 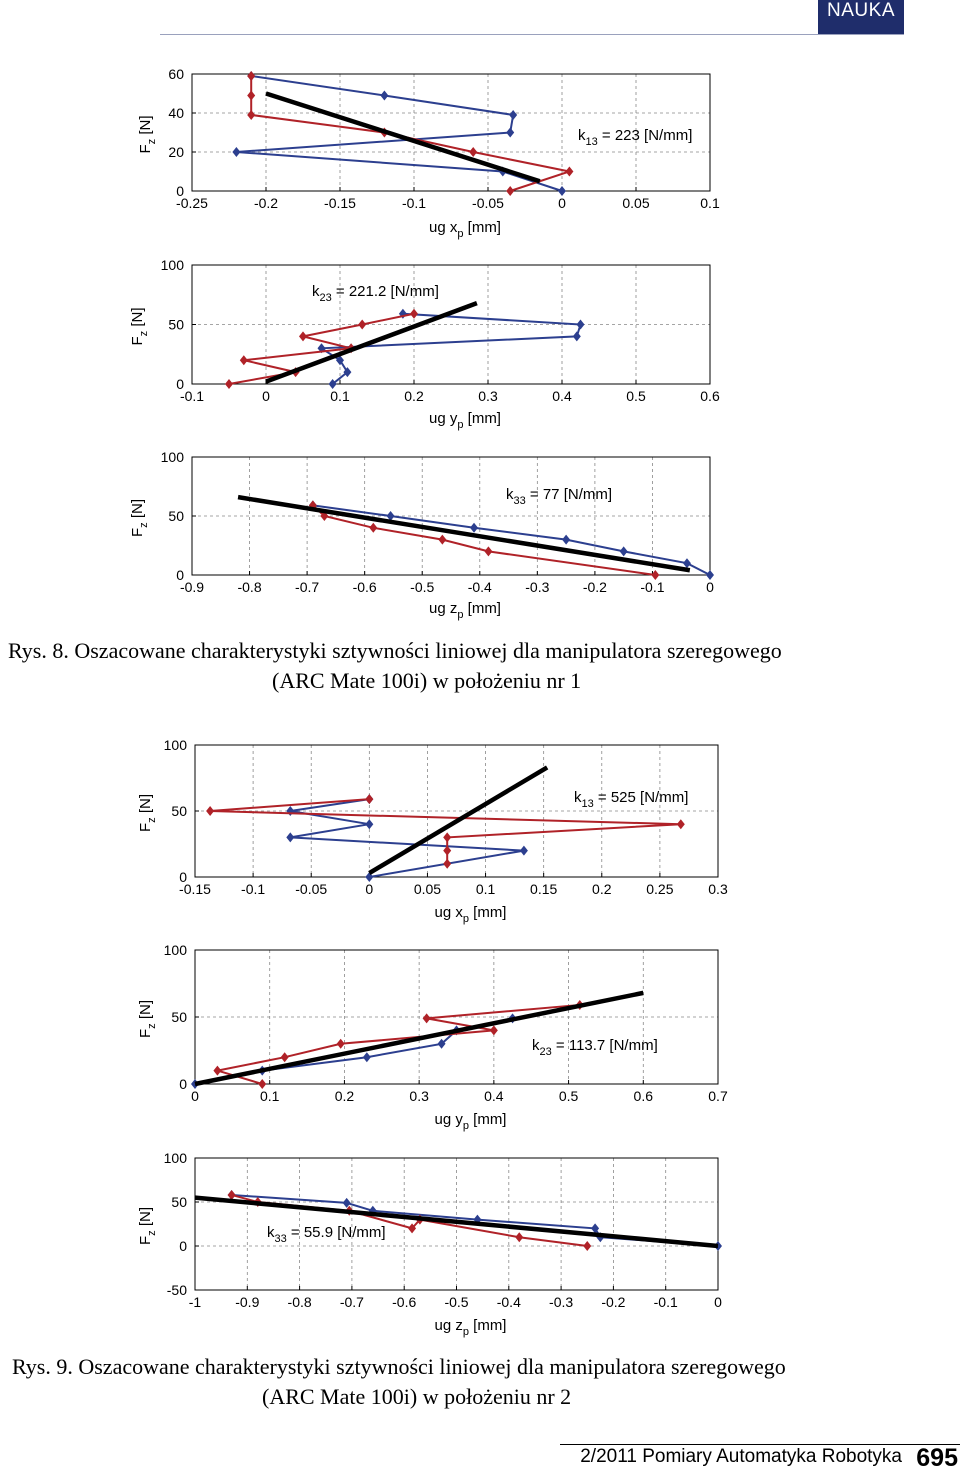 What do you see at coordinates (352, 1302) in the screenshot?
I see `x-tick-label: -0.7` at bounding box center [352, 1302].